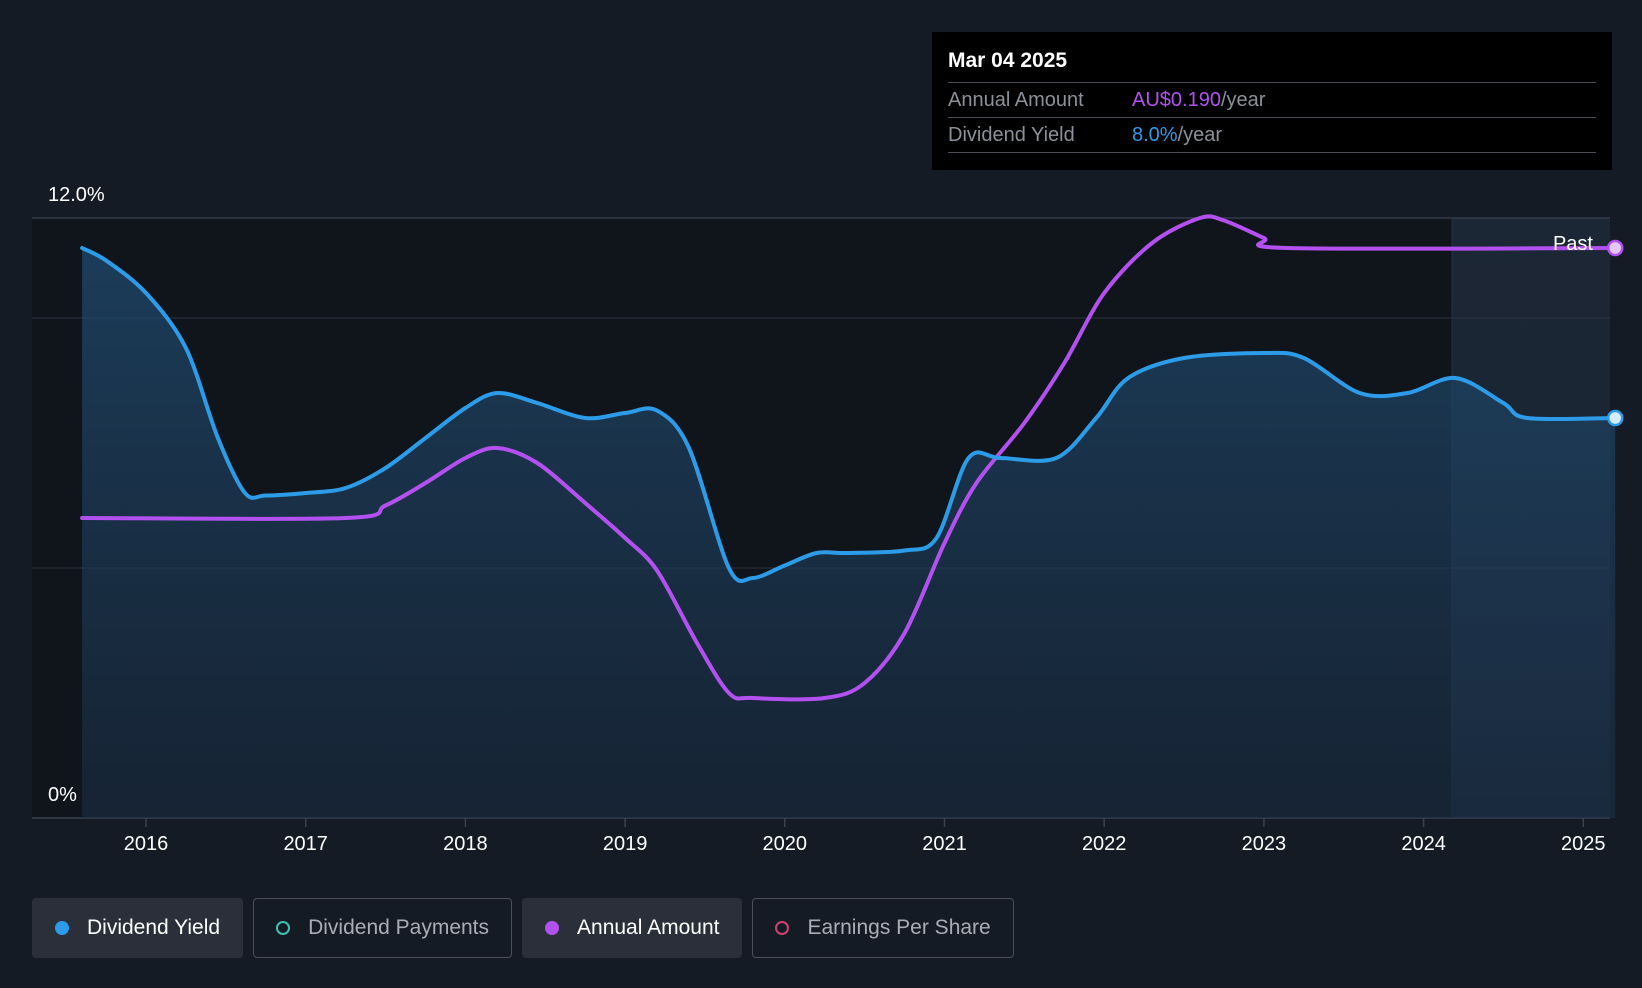 The image size is (1642, 988). What do you see at coordinates (648, 927) in the screenshot?
I see `legend-label: Annual Amount` at bounding box center [648, 927].